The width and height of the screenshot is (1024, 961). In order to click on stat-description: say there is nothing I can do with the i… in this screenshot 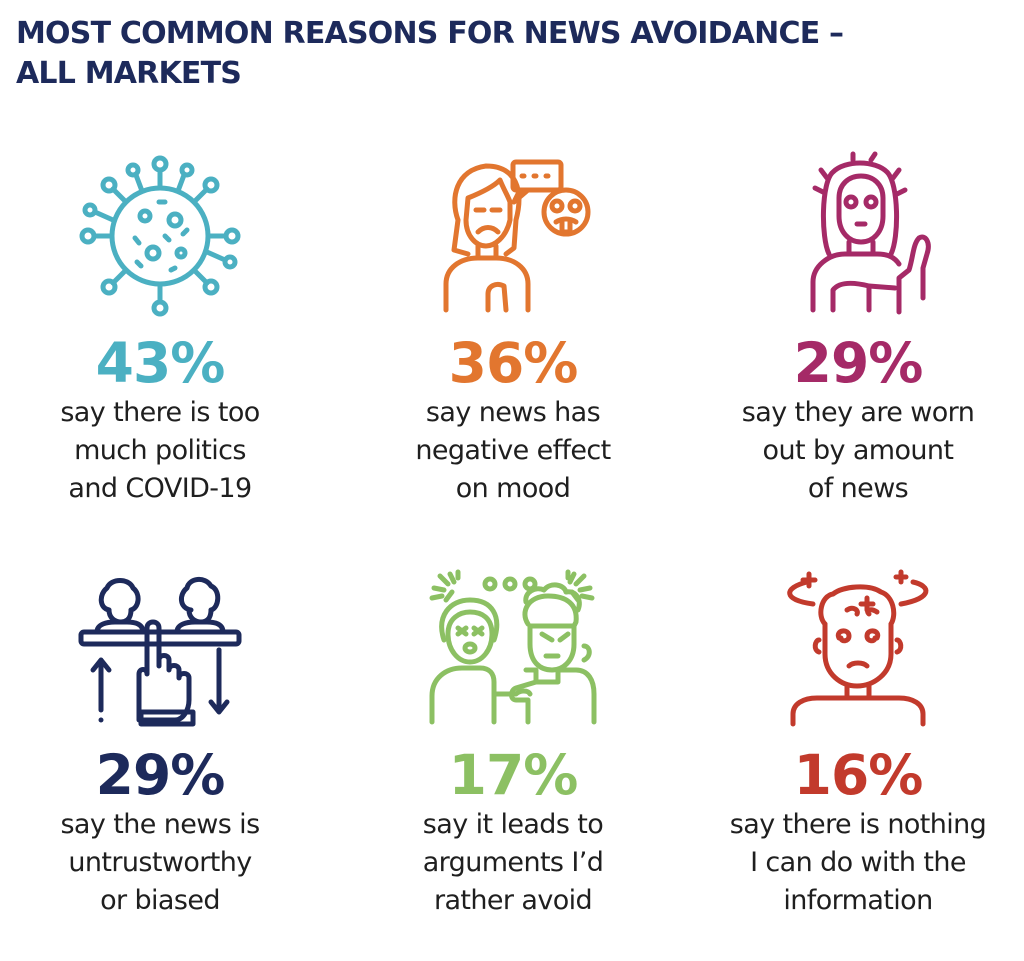, I will do `click(858, 863)`.